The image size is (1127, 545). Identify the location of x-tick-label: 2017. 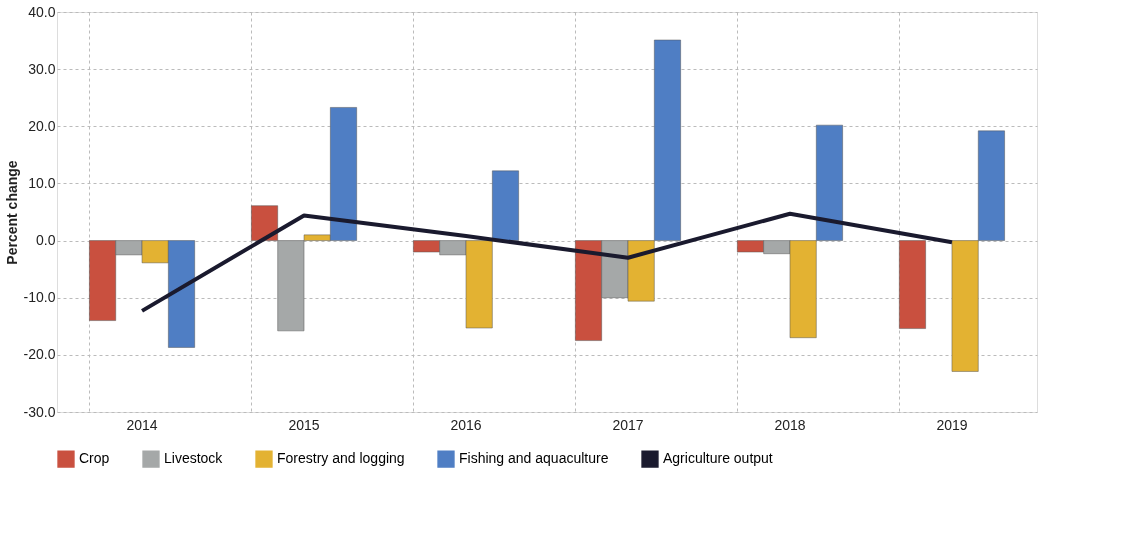
(628, 424).